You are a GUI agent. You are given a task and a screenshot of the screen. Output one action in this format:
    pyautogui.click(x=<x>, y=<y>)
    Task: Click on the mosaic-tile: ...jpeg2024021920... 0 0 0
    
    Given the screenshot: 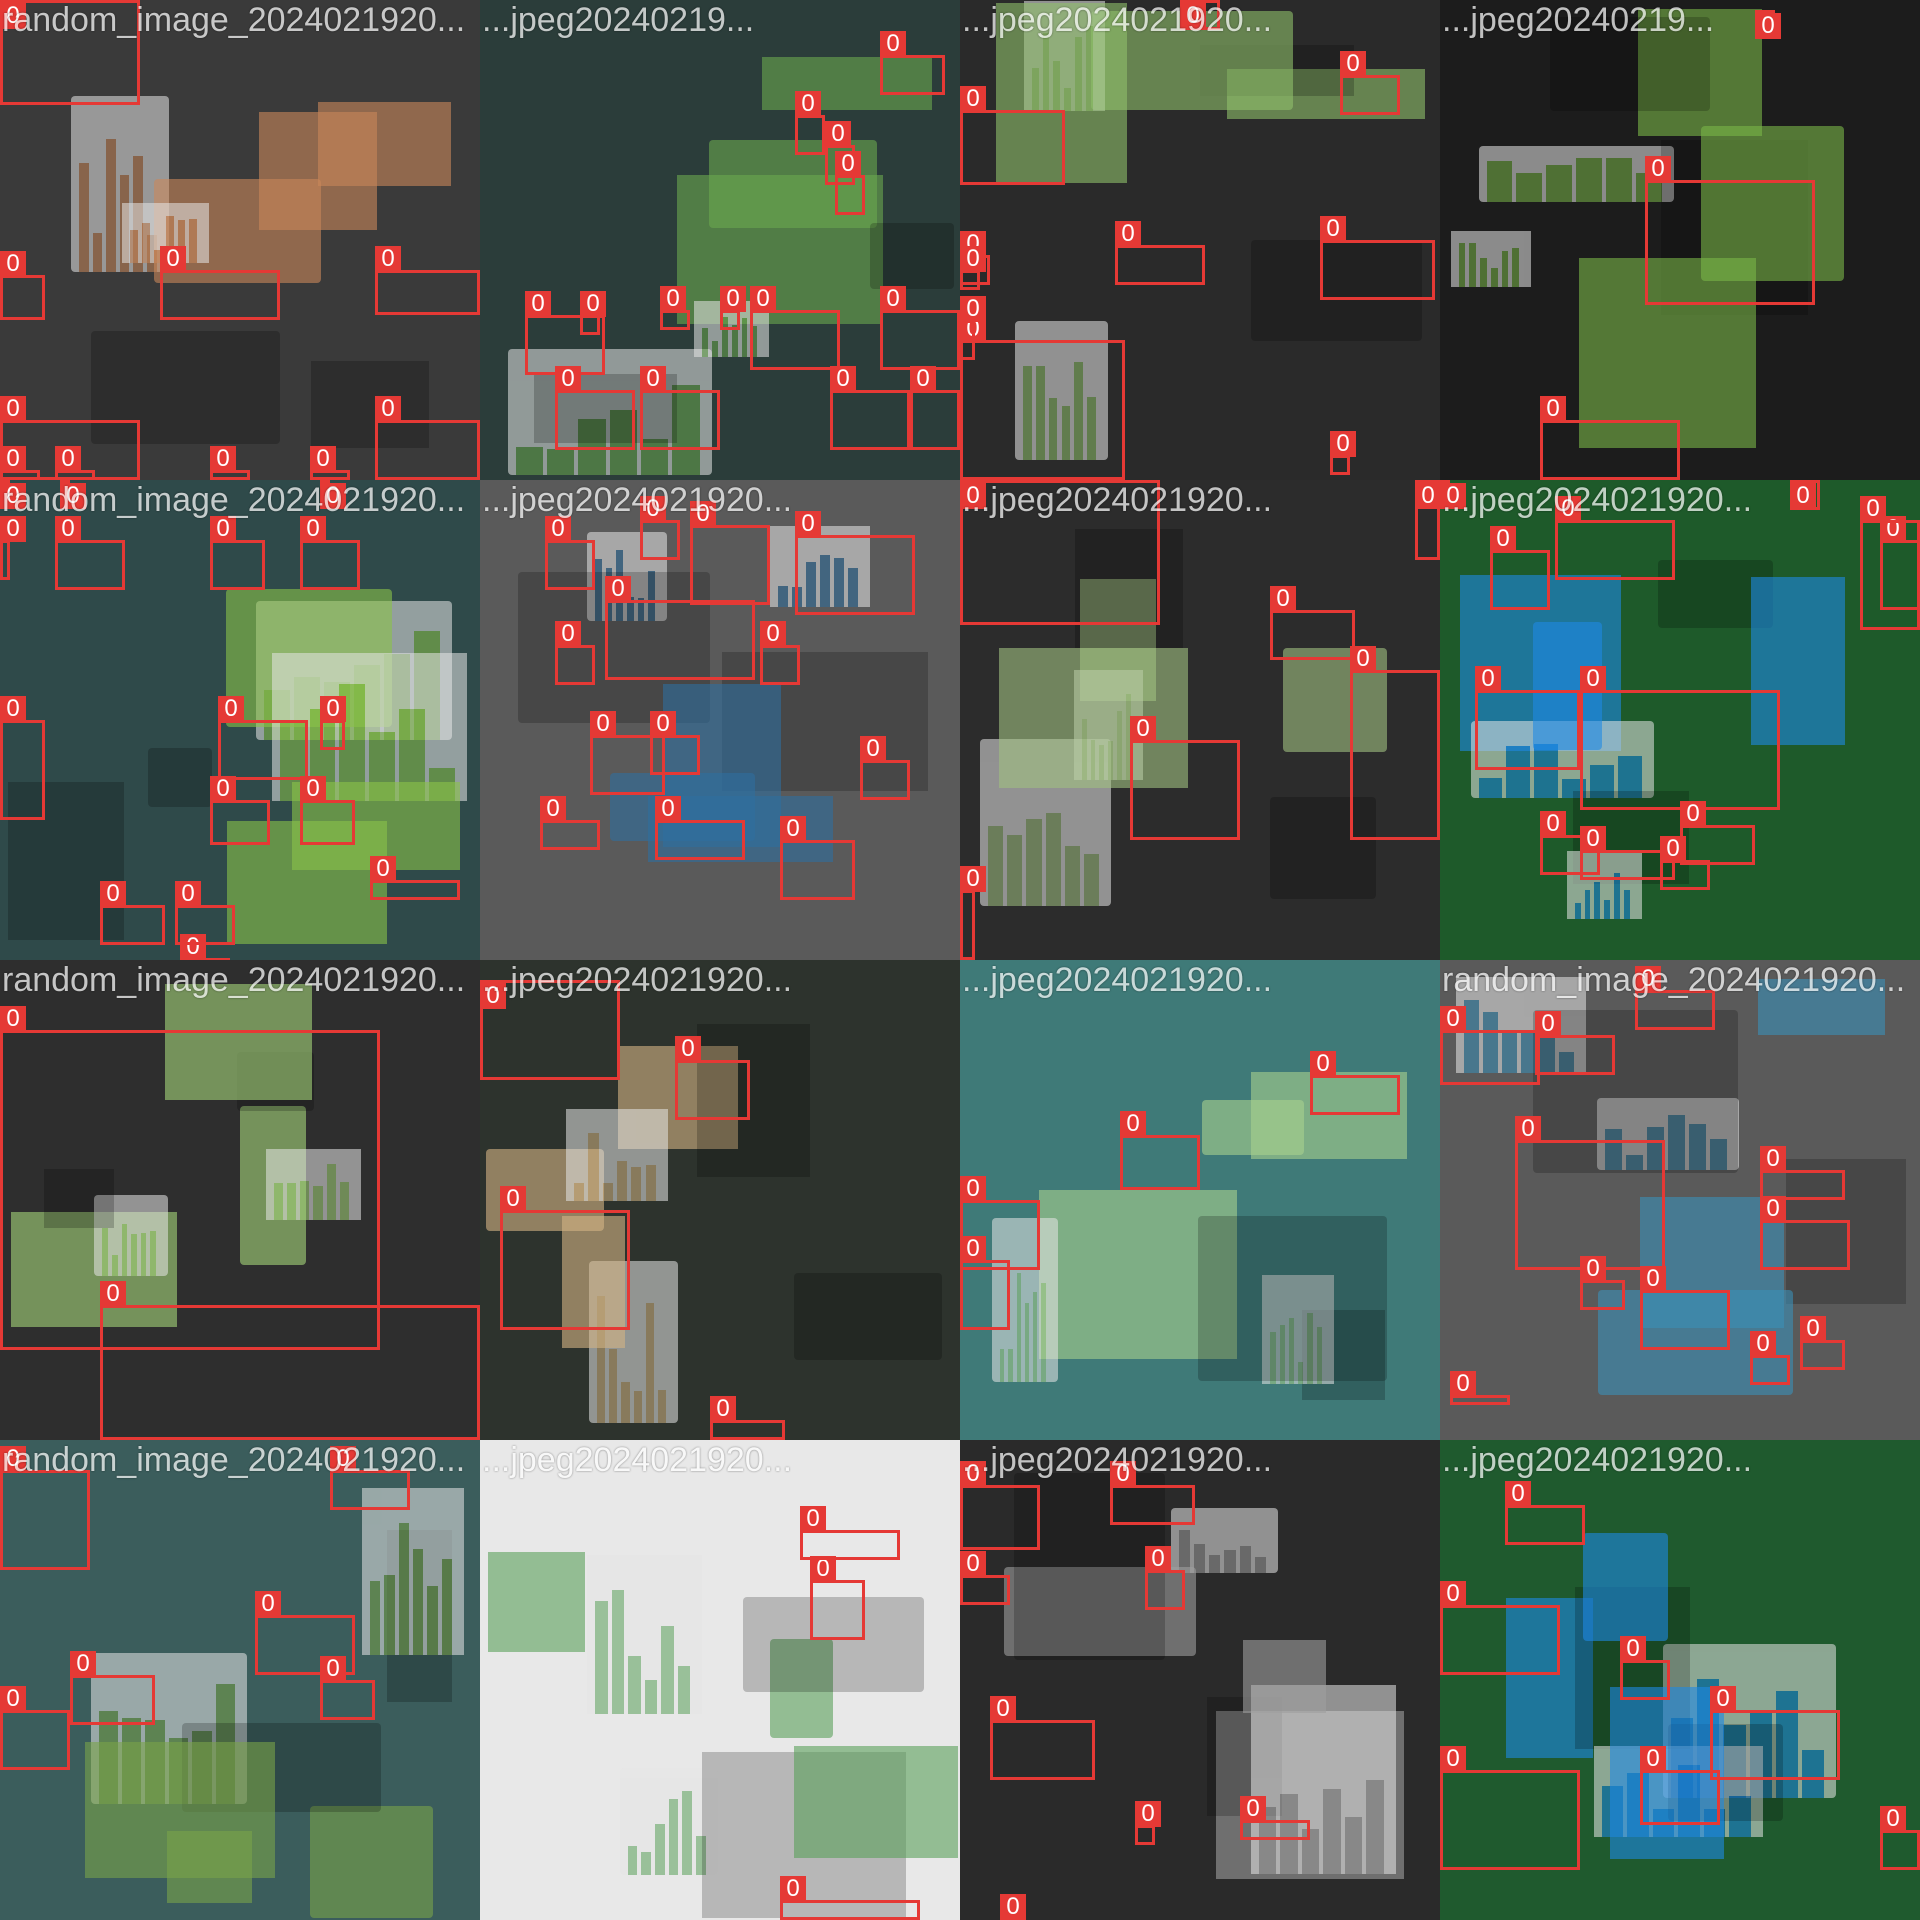 What is the action you would take?
    pyautogui.click(x=720, y=1680)
    